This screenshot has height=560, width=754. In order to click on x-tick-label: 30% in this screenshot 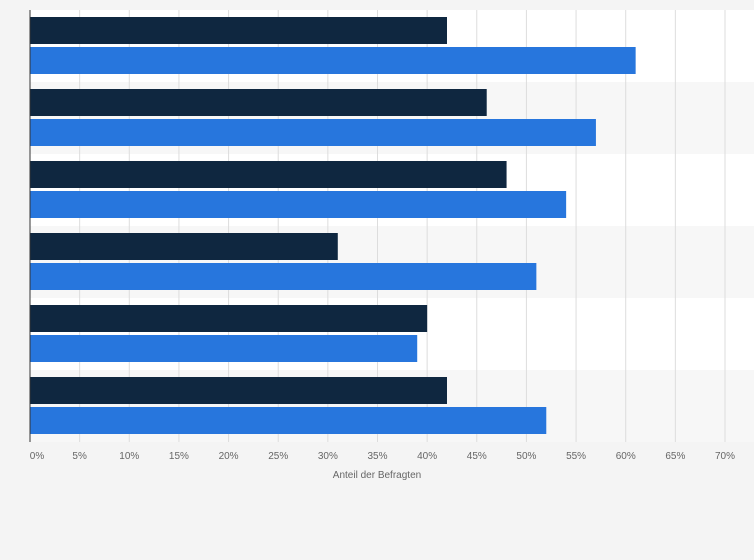, I will do `click(328, 456)`.